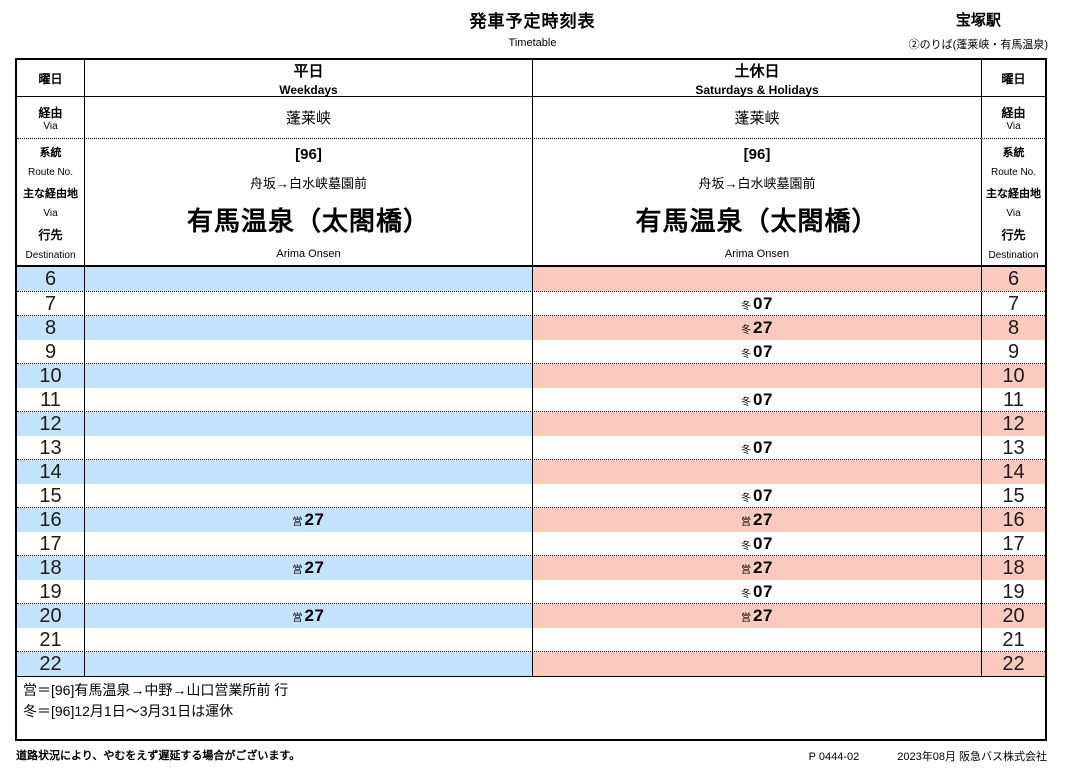  I want to click on hour-row: 9 冬 07 9, so click(531, 351).